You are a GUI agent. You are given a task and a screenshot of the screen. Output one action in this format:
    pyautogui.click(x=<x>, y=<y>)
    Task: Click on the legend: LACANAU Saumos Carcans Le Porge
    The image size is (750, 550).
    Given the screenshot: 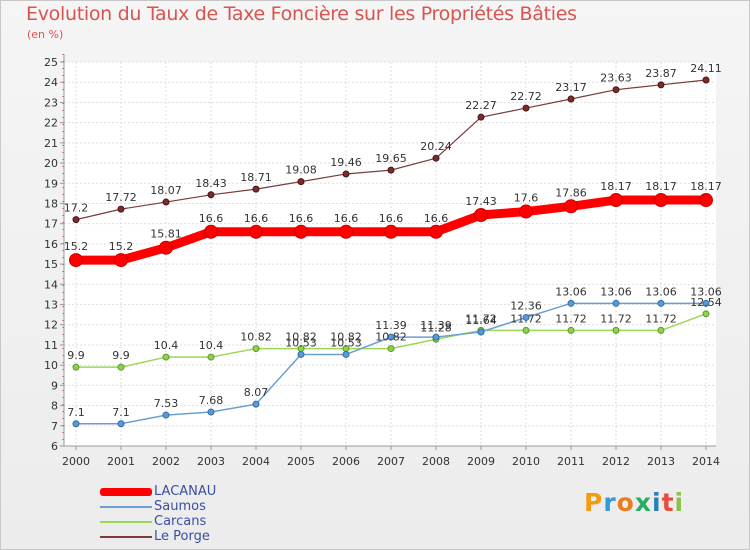 What is the action you would take?
    pyautogui.click(x=158, y=514)
    